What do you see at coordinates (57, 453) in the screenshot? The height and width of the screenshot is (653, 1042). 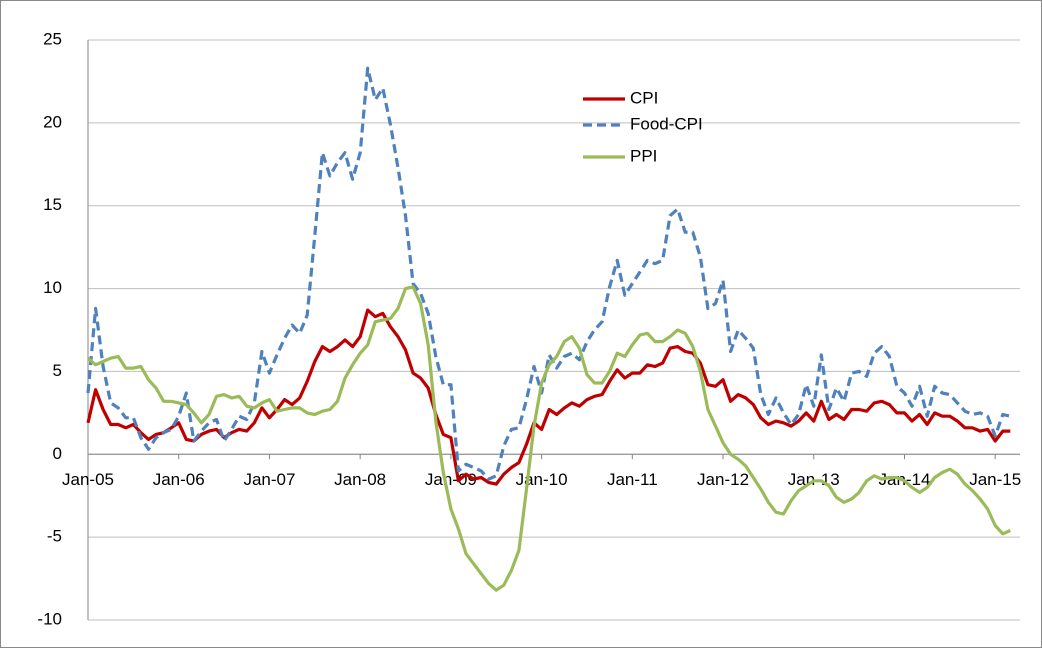 I see `y-tick-label: 0` at bounding box center [57, 453].